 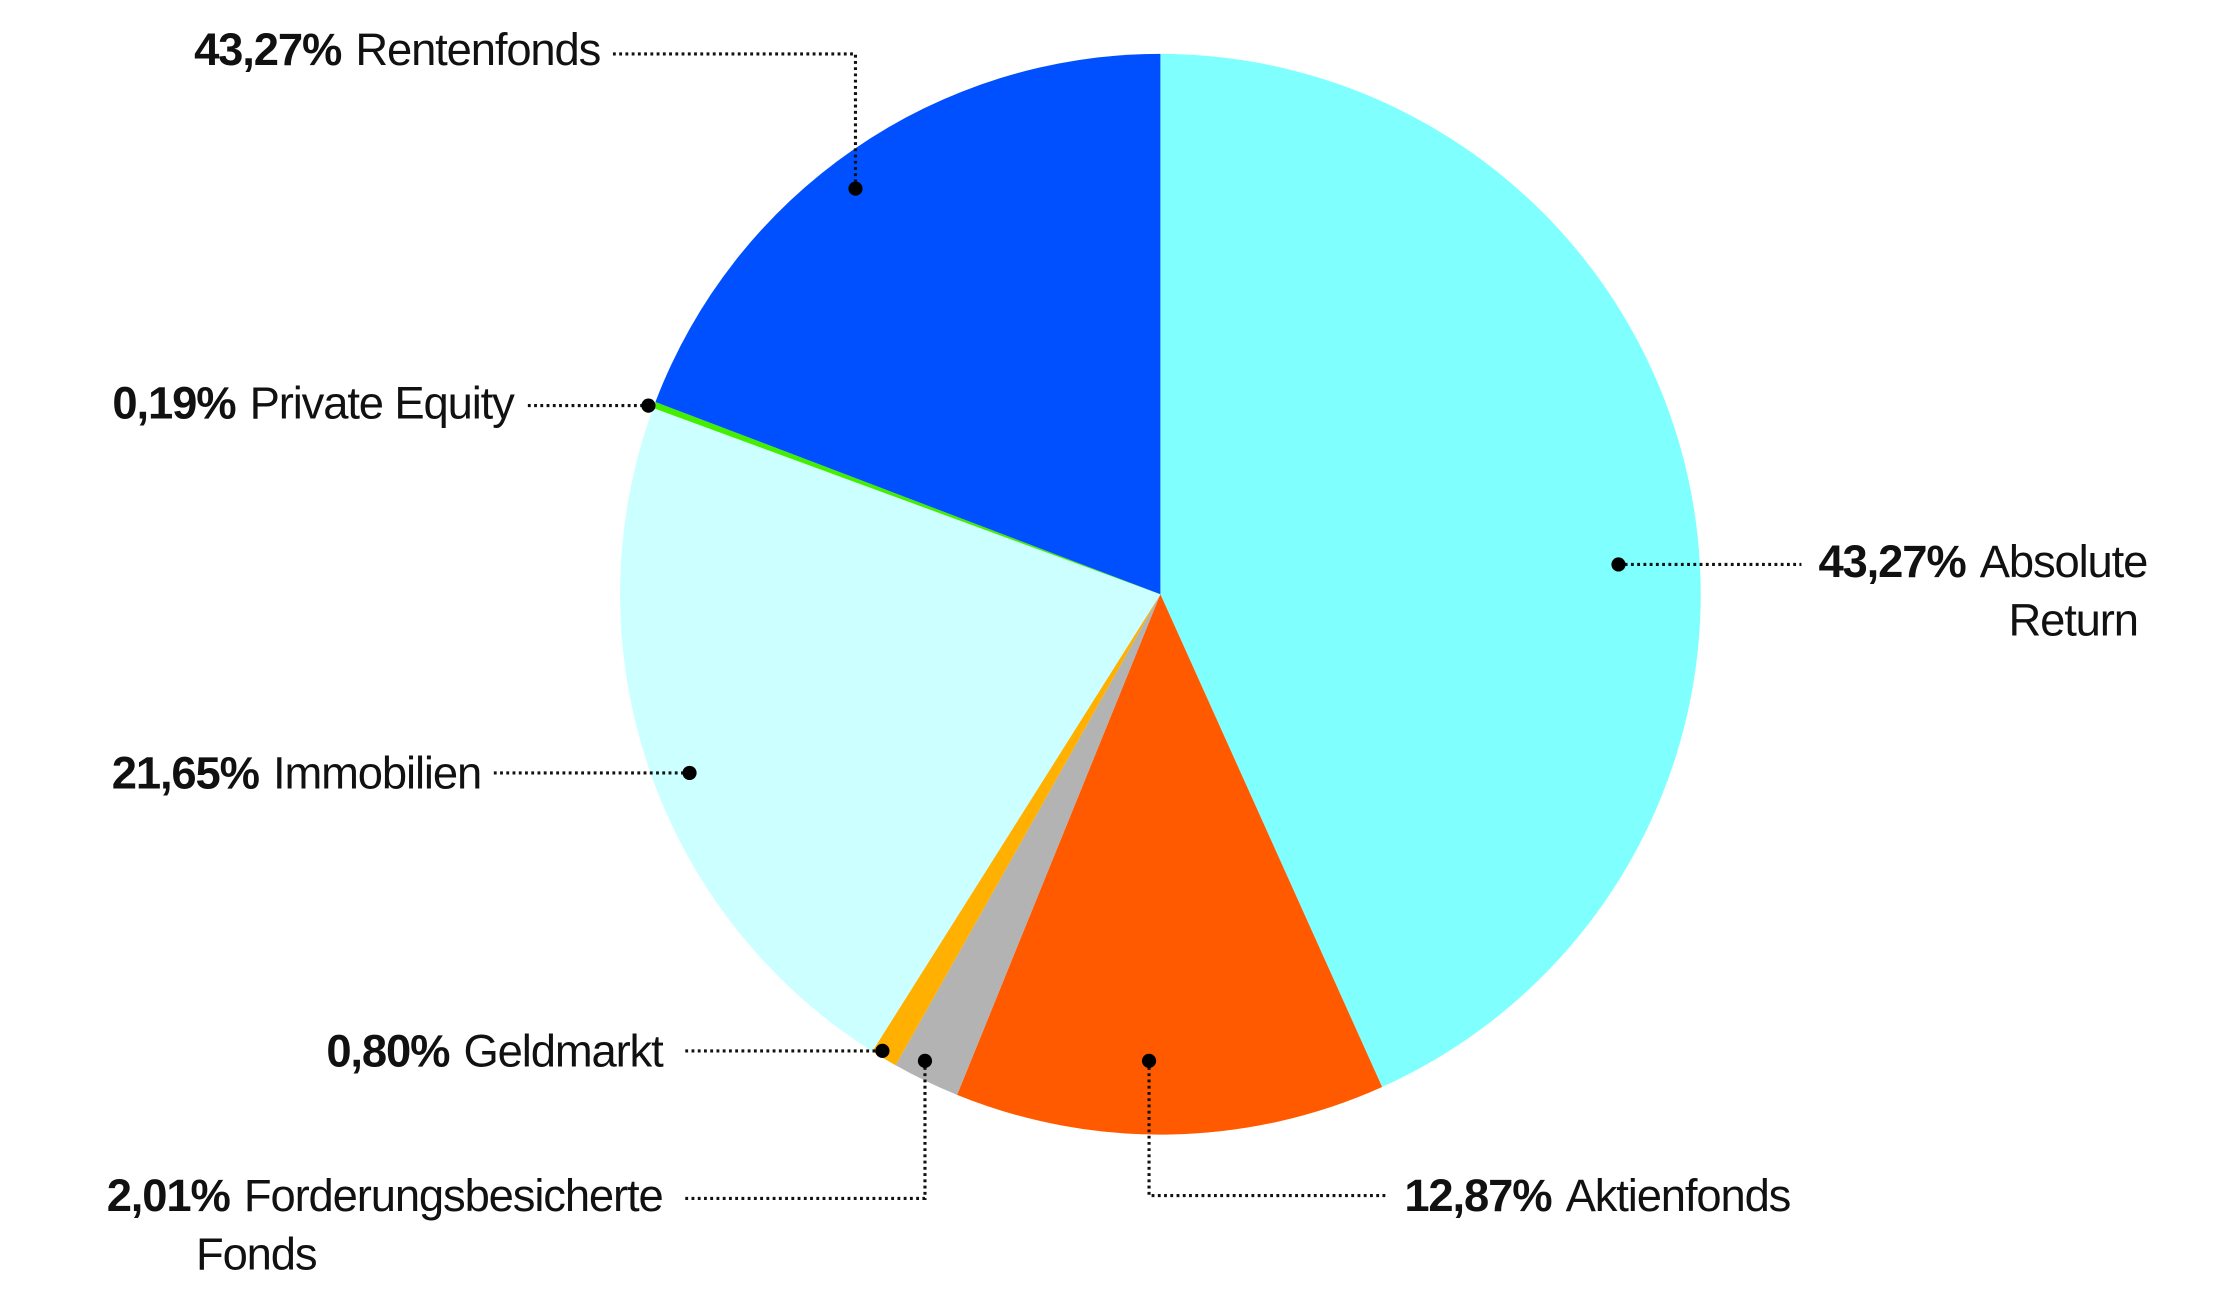 I want to click on label-geldmarkt: 0,80% Geldmarkt, so click(x=608, y=1051).